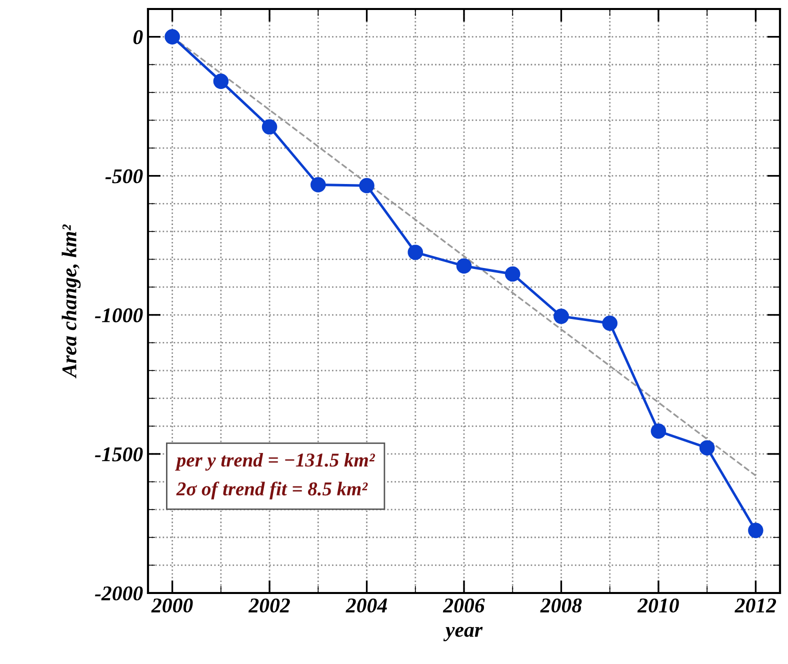 Image resolution: width=788 pixels, height=664 pixels. I want to click on x-tick-label: 2008, so click(561, 605).